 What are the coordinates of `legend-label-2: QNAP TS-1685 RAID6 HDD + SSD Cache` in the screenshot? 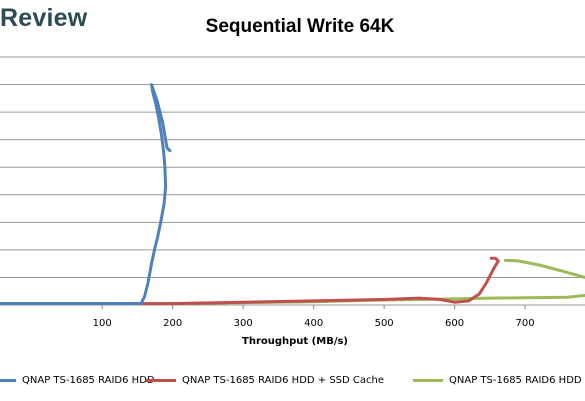 It's located at (283, 380).